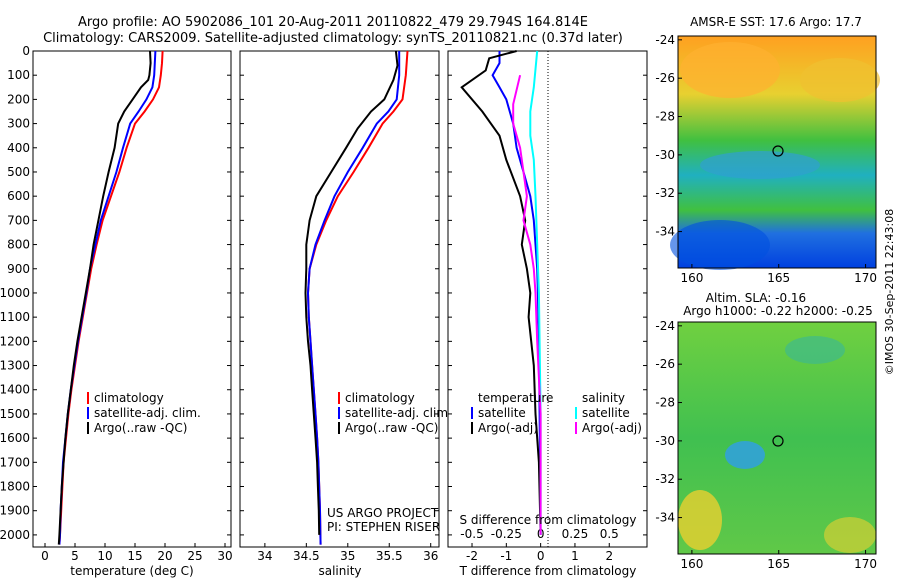  I want to click on depth-tick-label: 1600, so click(15, 438).